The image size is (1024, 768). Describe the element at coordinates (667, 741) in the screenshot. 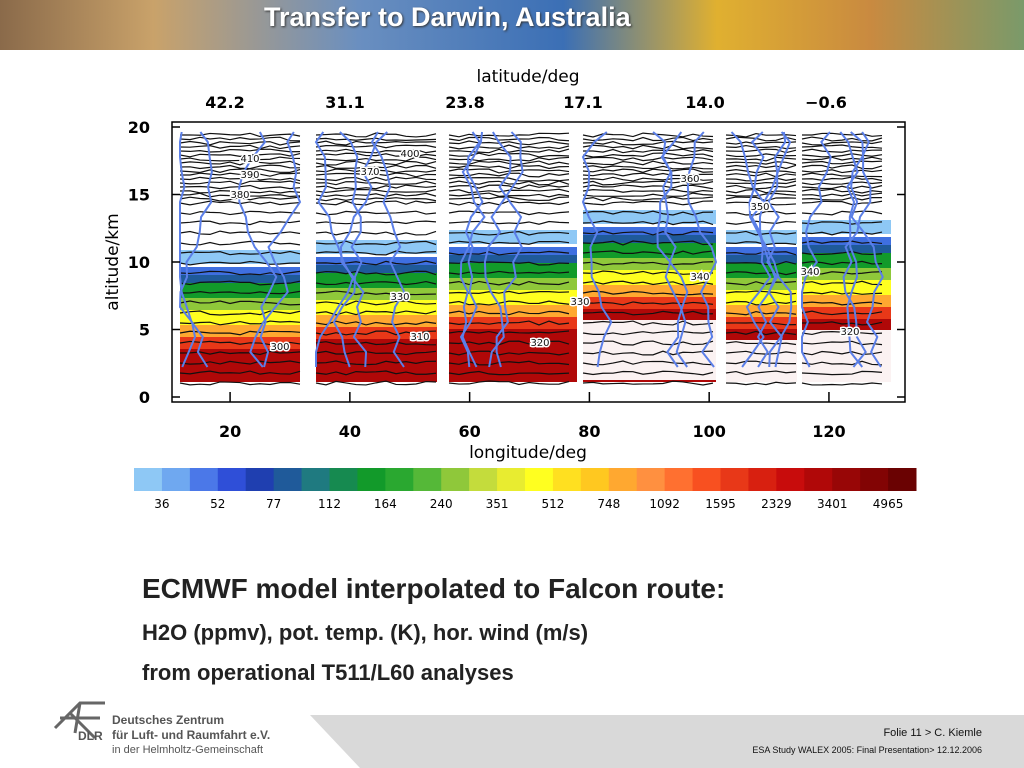

I see `footer-bar` at that location.